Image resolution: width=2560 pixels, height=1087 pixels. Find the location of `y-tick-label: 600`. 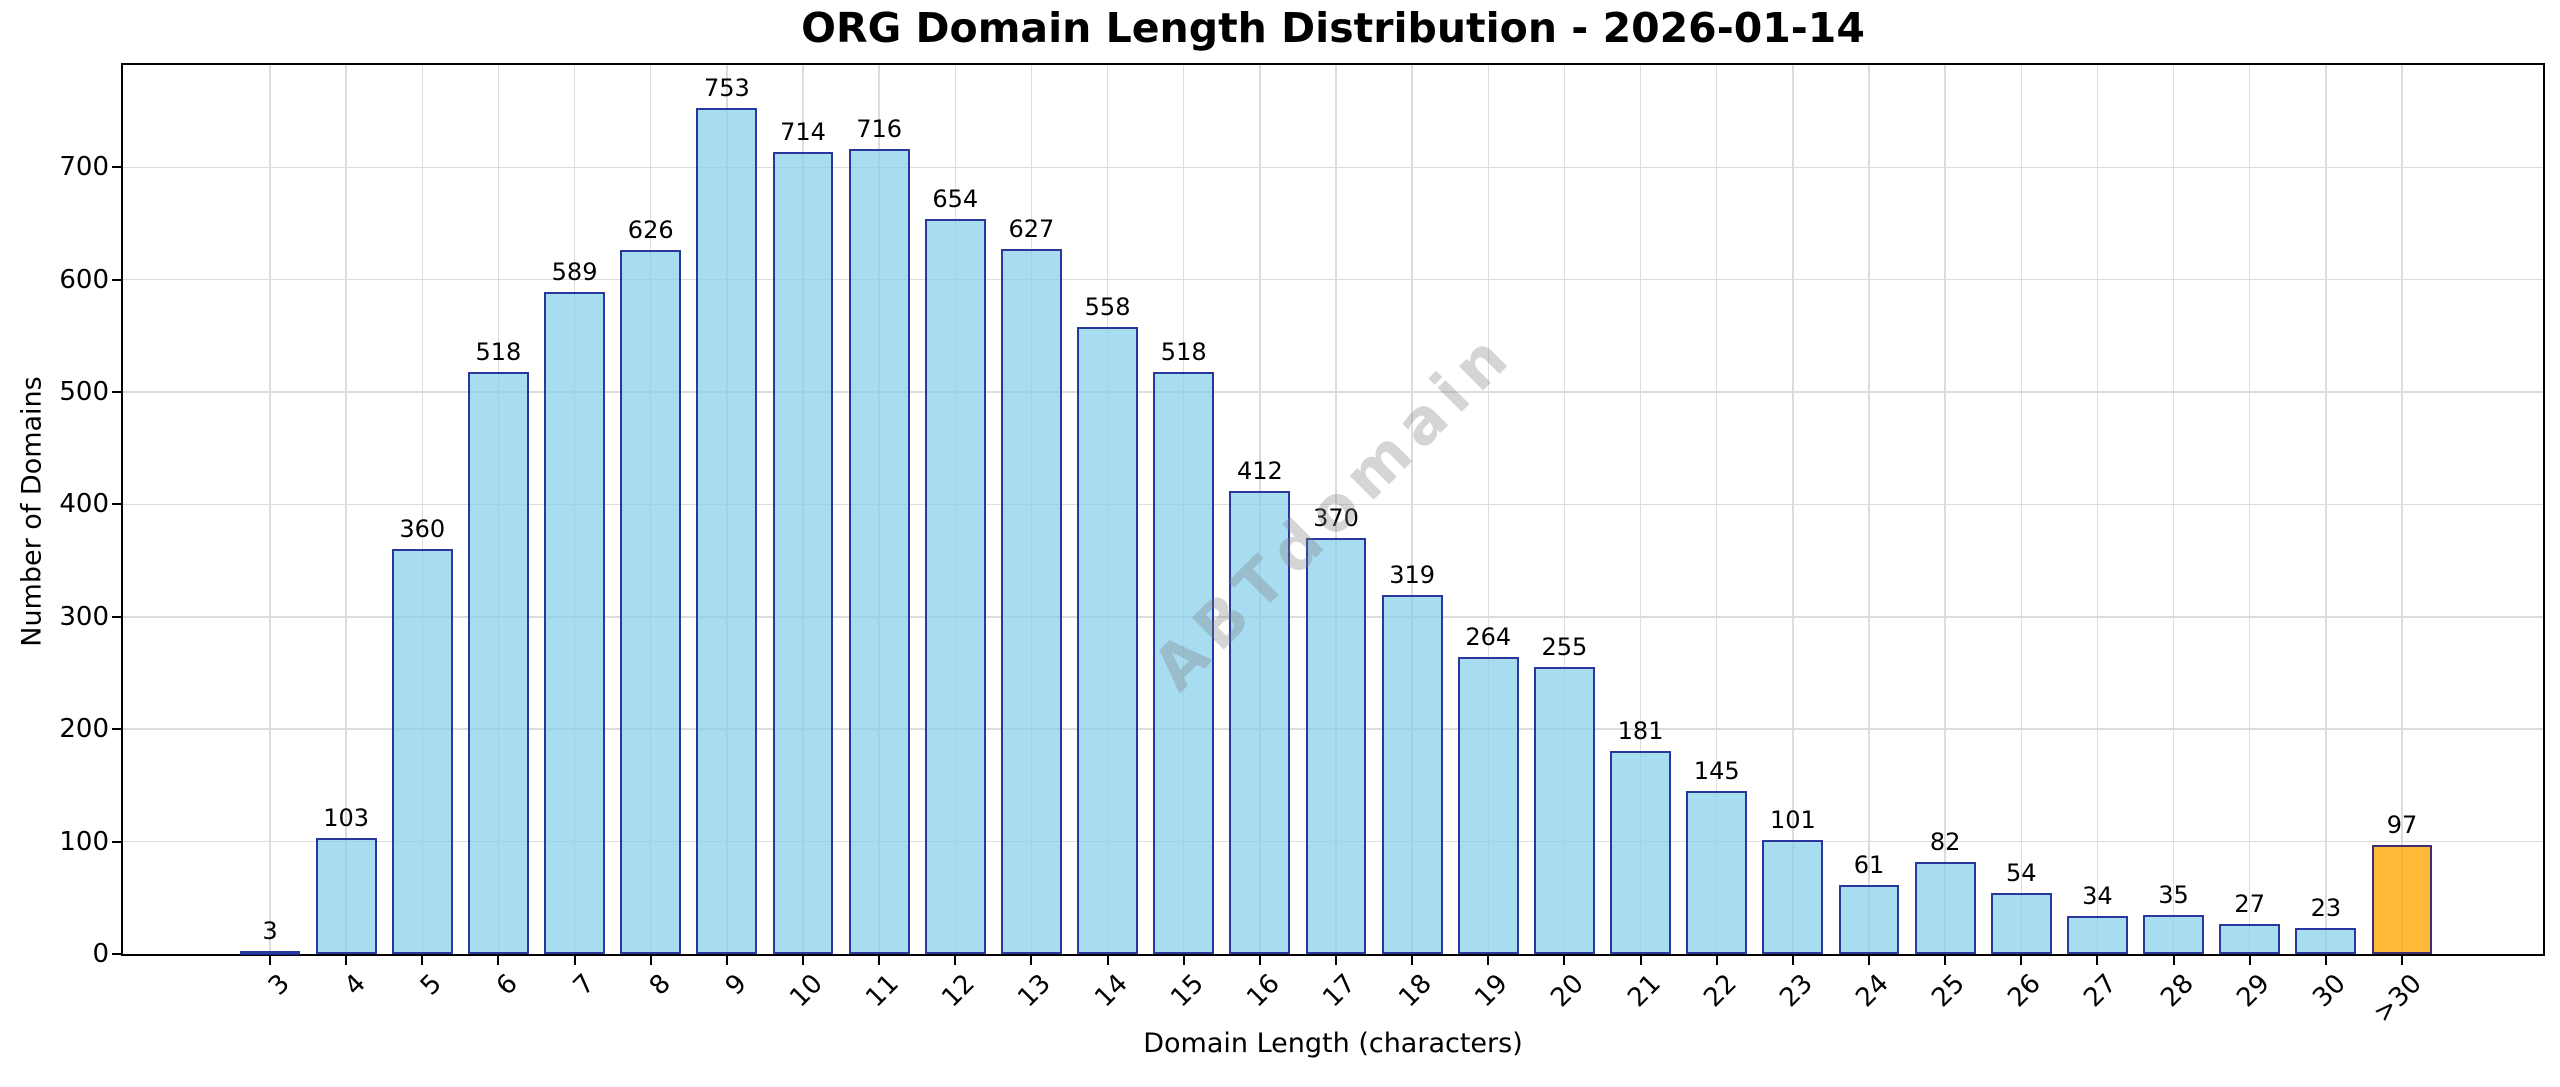

y-tick-label: 600 is located at coordinates (84, 279).